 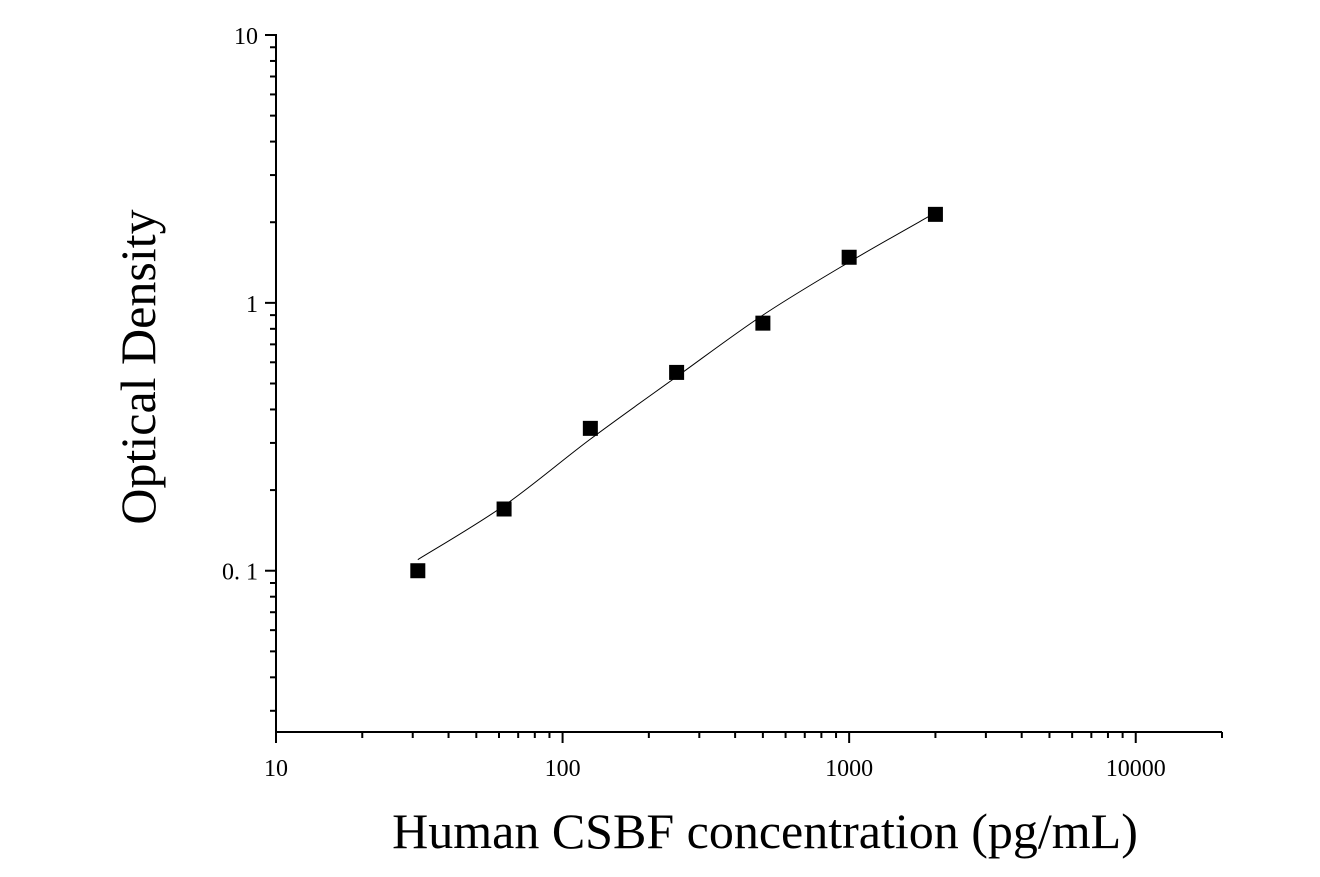 What do you see at coordinates (276, 769) in the screenshot?
I see `x-tick-label: 10` at bounding box center [276, 769].